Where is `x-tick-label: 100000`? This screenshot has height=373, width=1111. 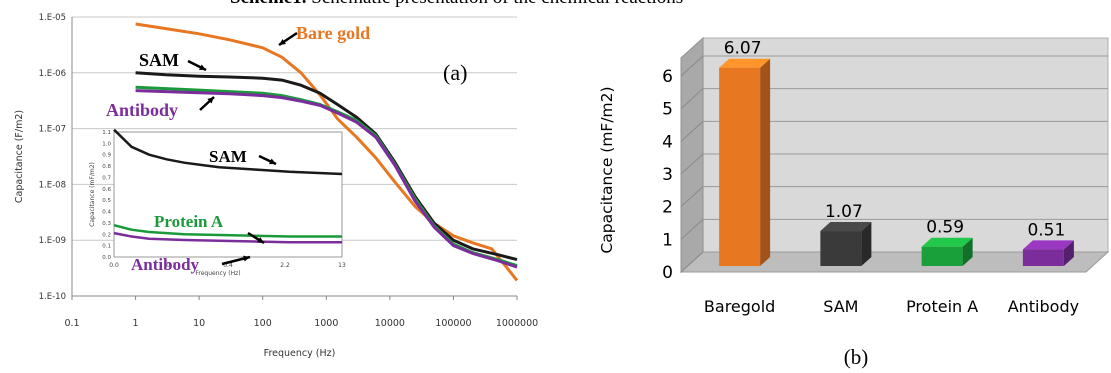 x-tick-label: 100000 is located at coordinates (453, 323).